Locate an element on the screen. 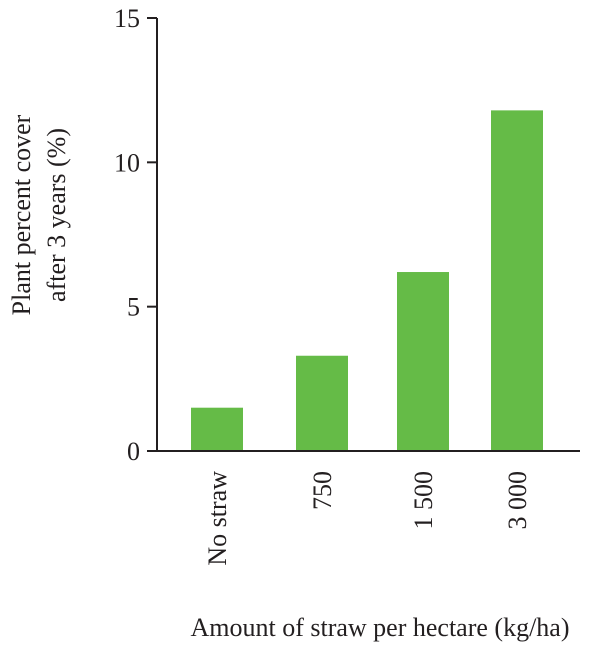 The width and height of the screenshot is (613, 646). x-axis-title: Amount of straw per hectare (kg/ha) is located at coordinates (379, 627).